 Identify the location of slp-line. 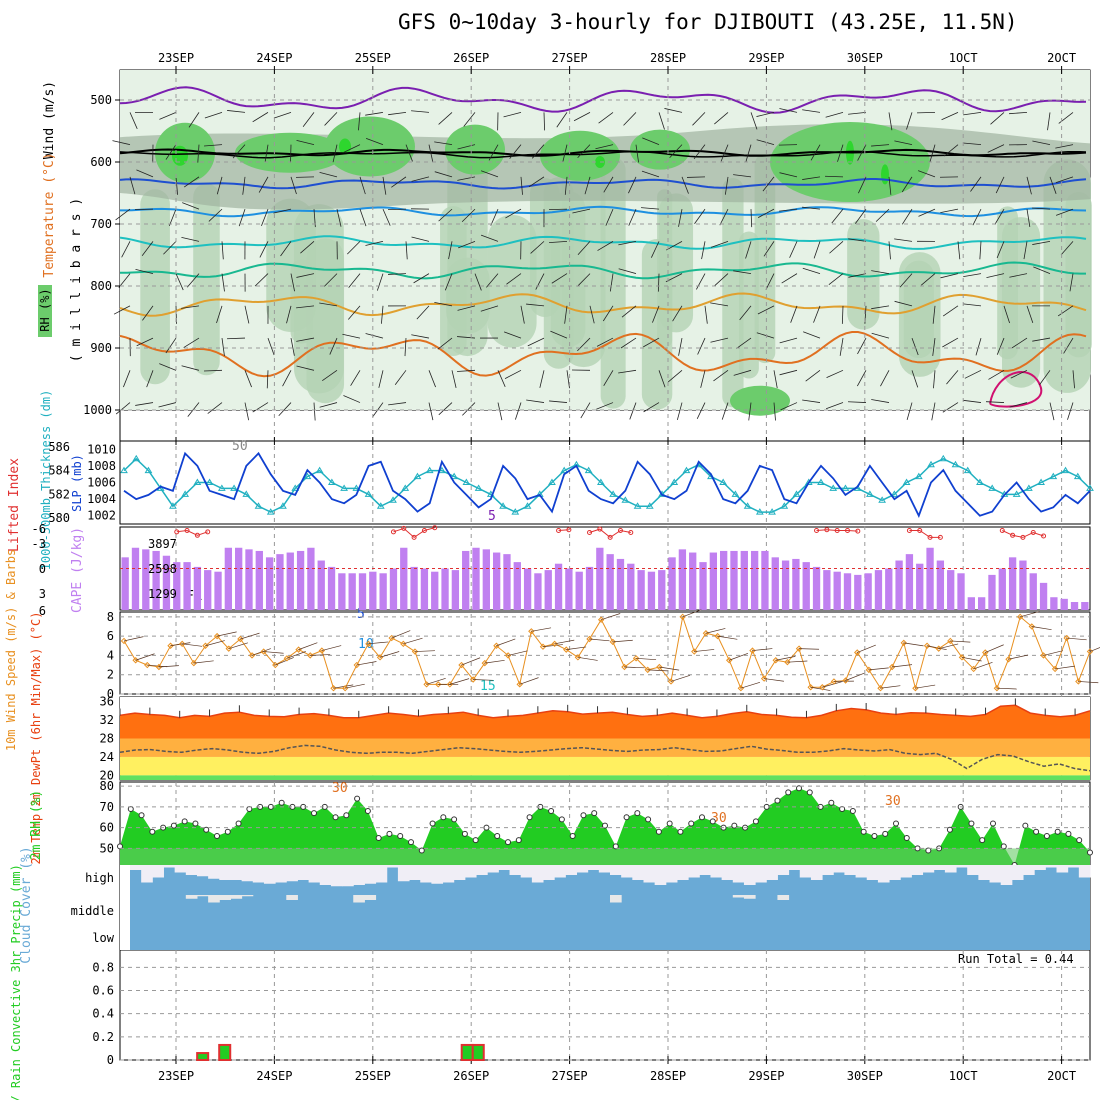
(607, 484).